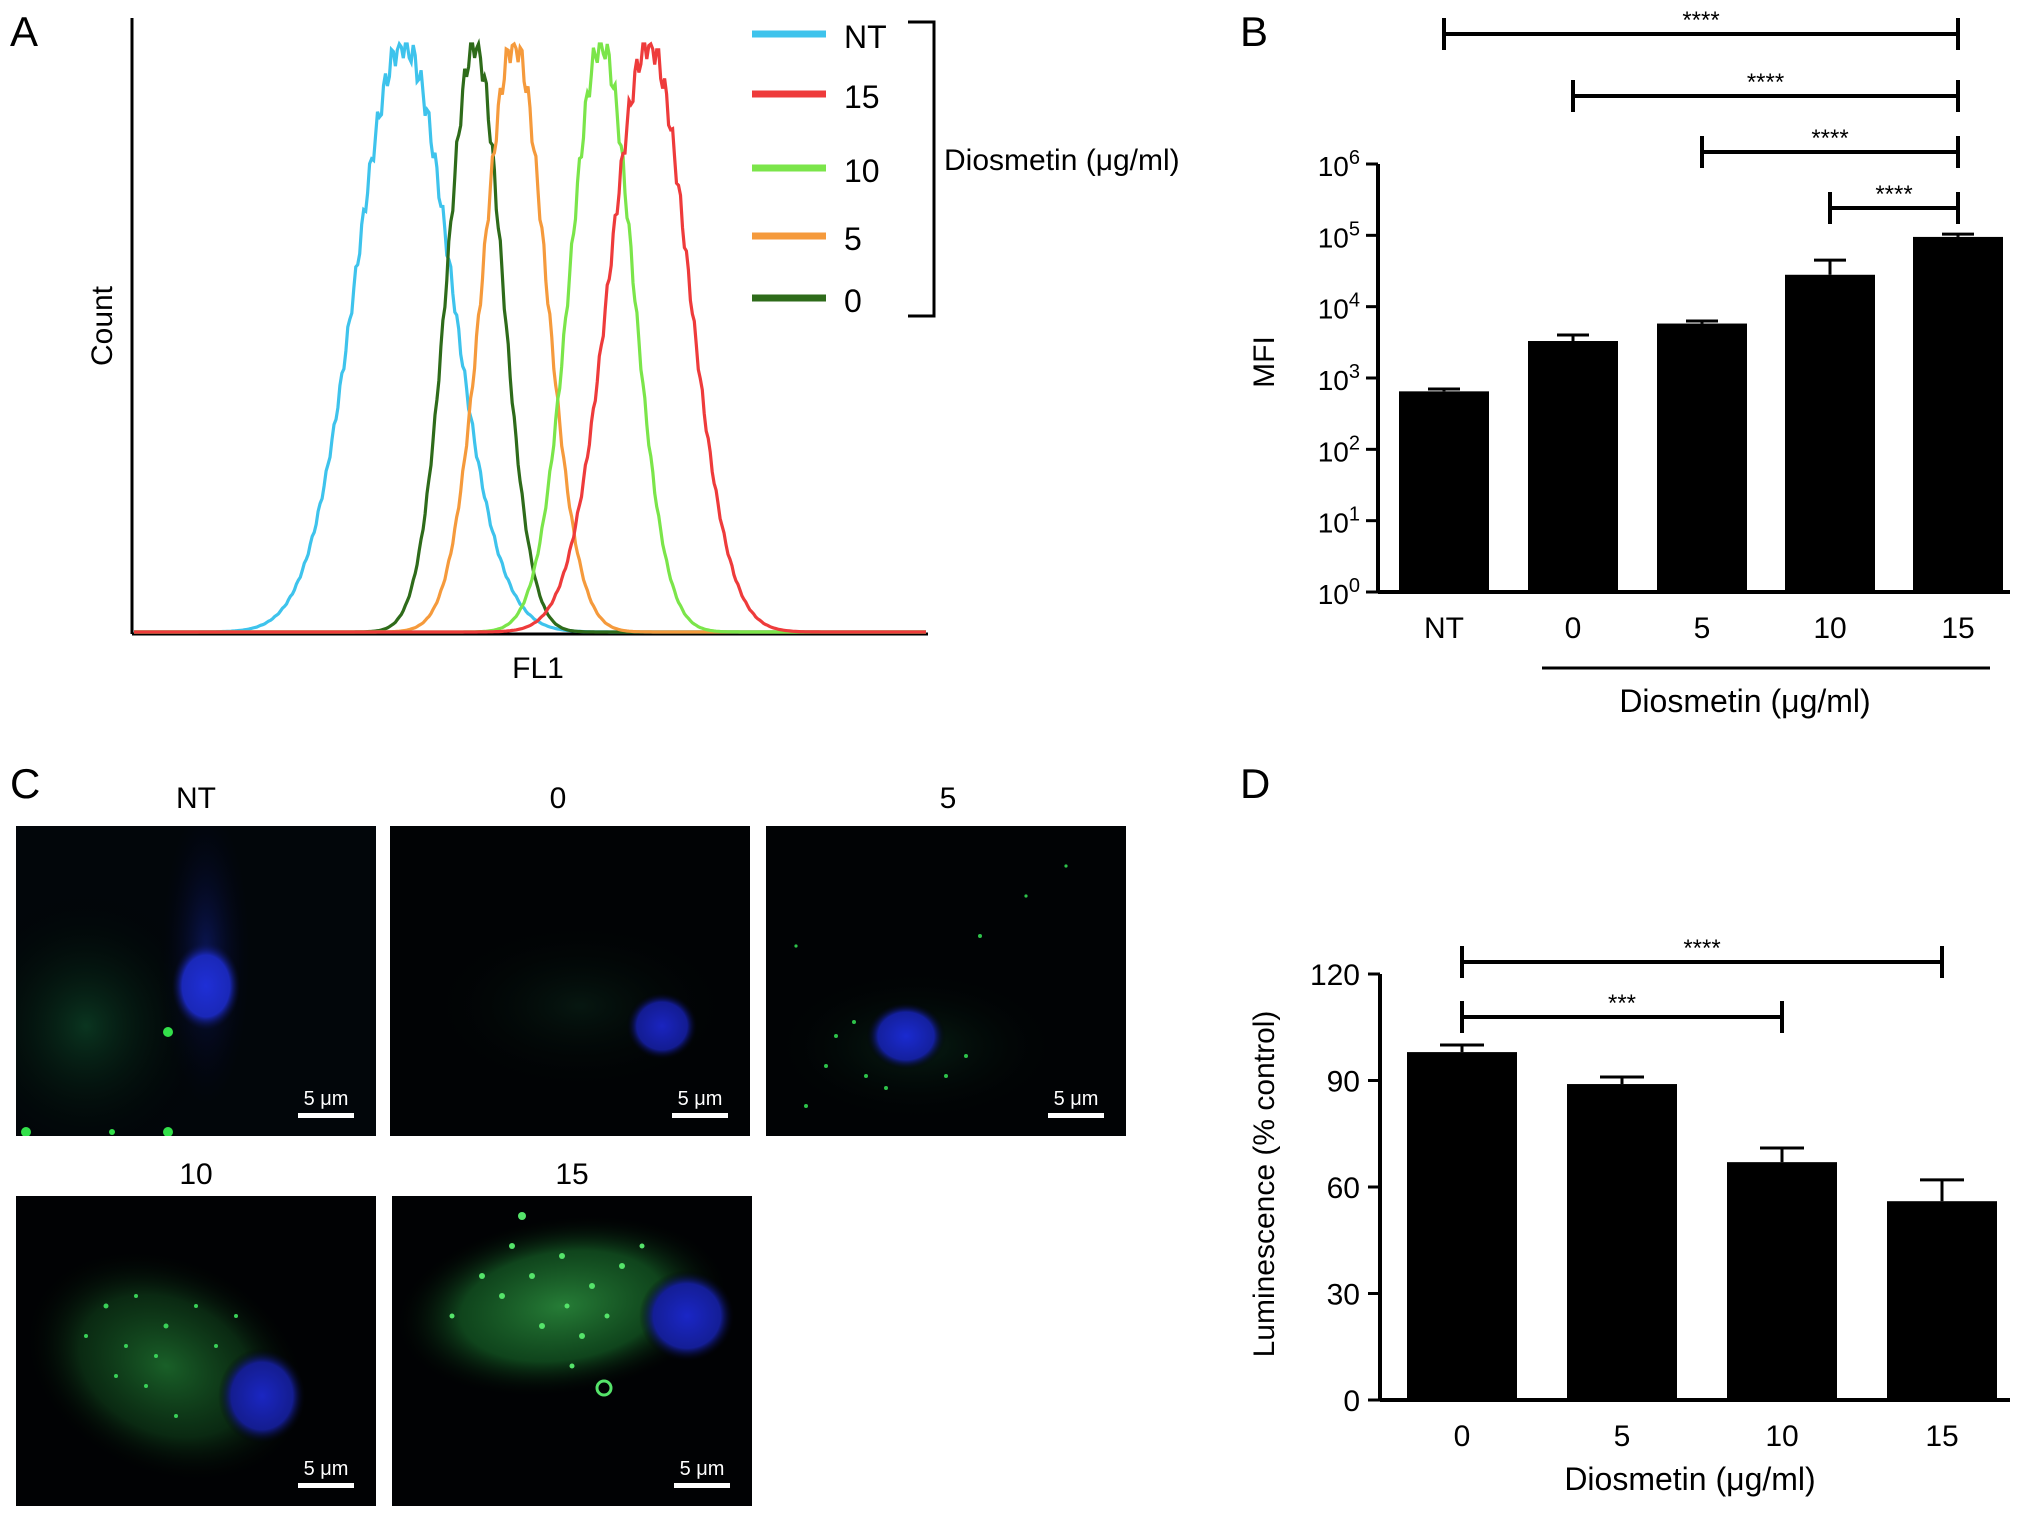 The width and height of the screenshot is (2031, 1526). What do you see at coordinates (1622, 1003) in the screenshot?
I see `luminescence-sig-label: ***` at bounding box center [1622, 1003].